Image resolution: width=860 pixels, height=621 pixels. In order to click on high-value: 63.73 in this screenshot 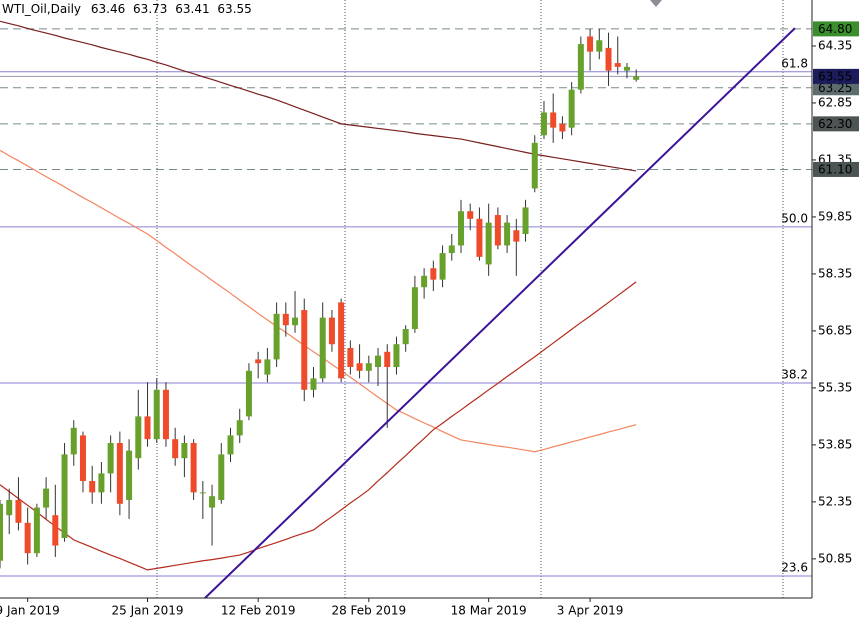, I will do `click(150, 9)`.